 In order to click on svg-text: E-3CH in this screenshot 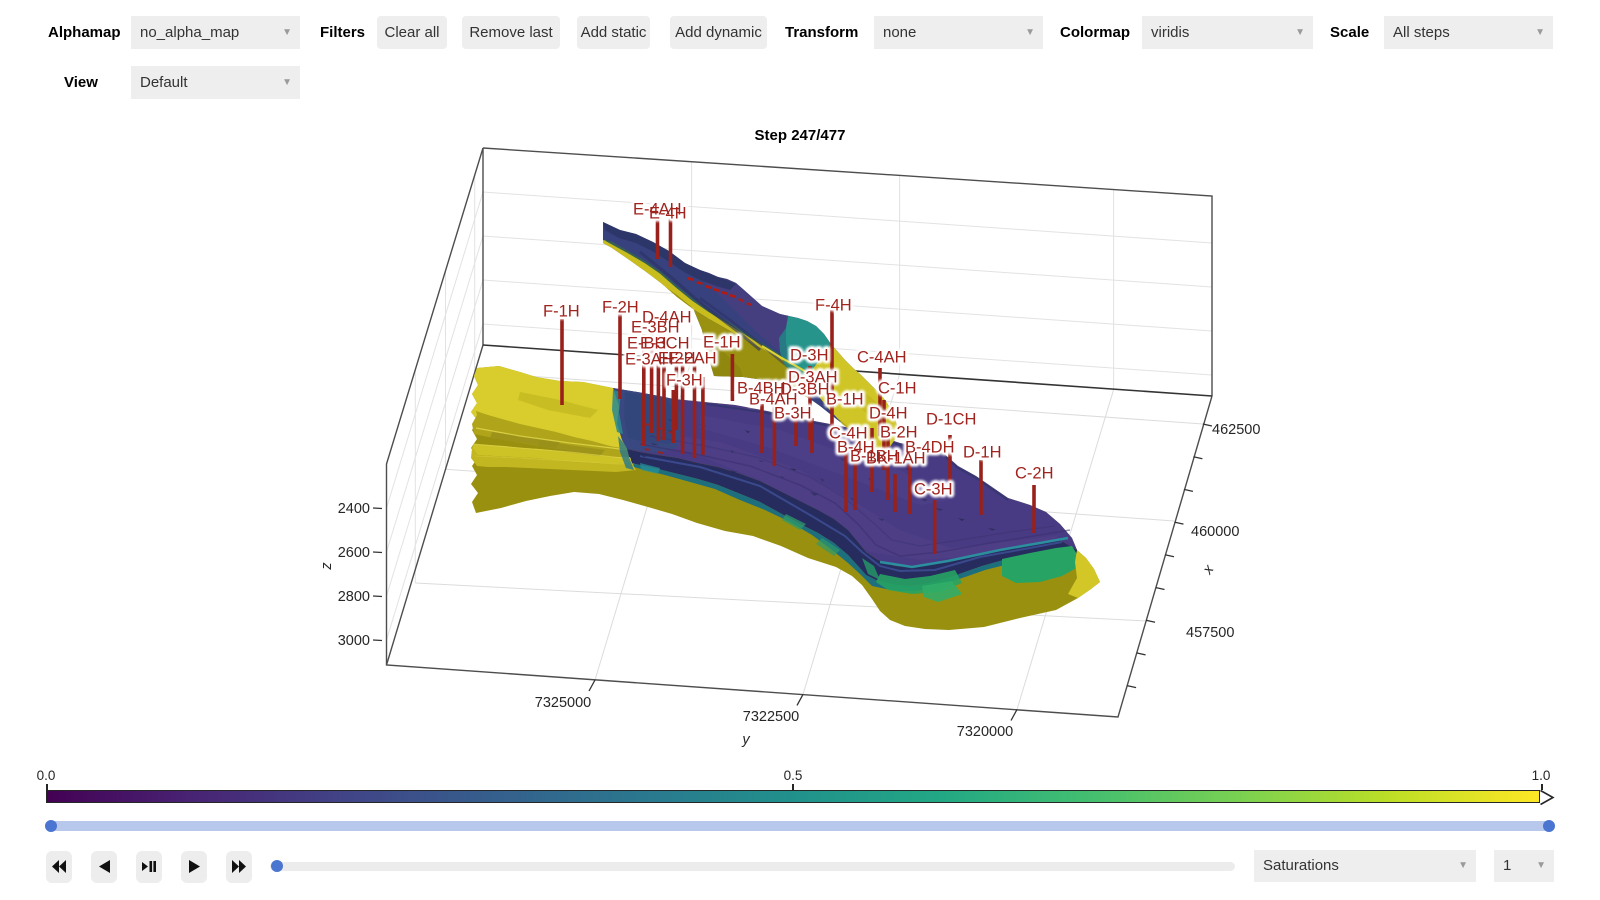, I will do `click(665, 344)`.